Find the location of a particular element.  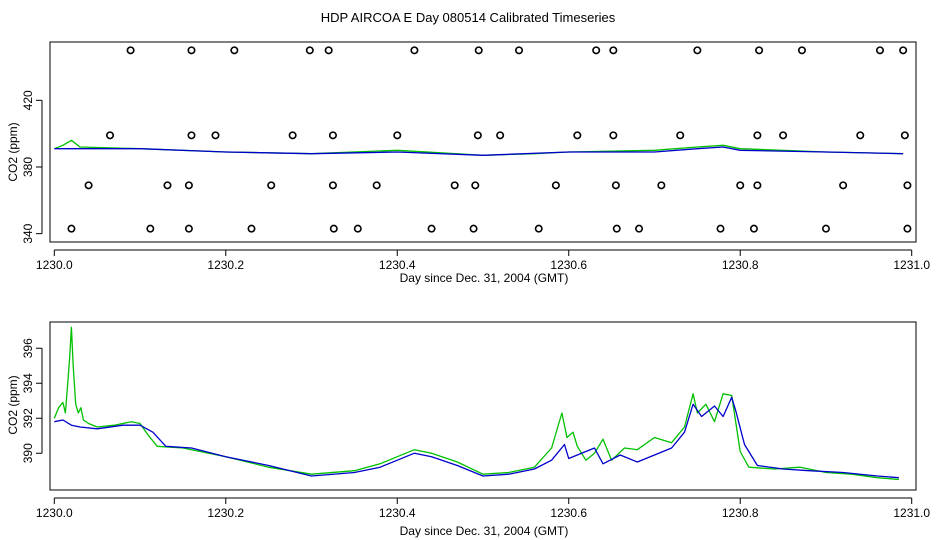

top-y-tick-label: 380 is located at coordinates (28, 167).